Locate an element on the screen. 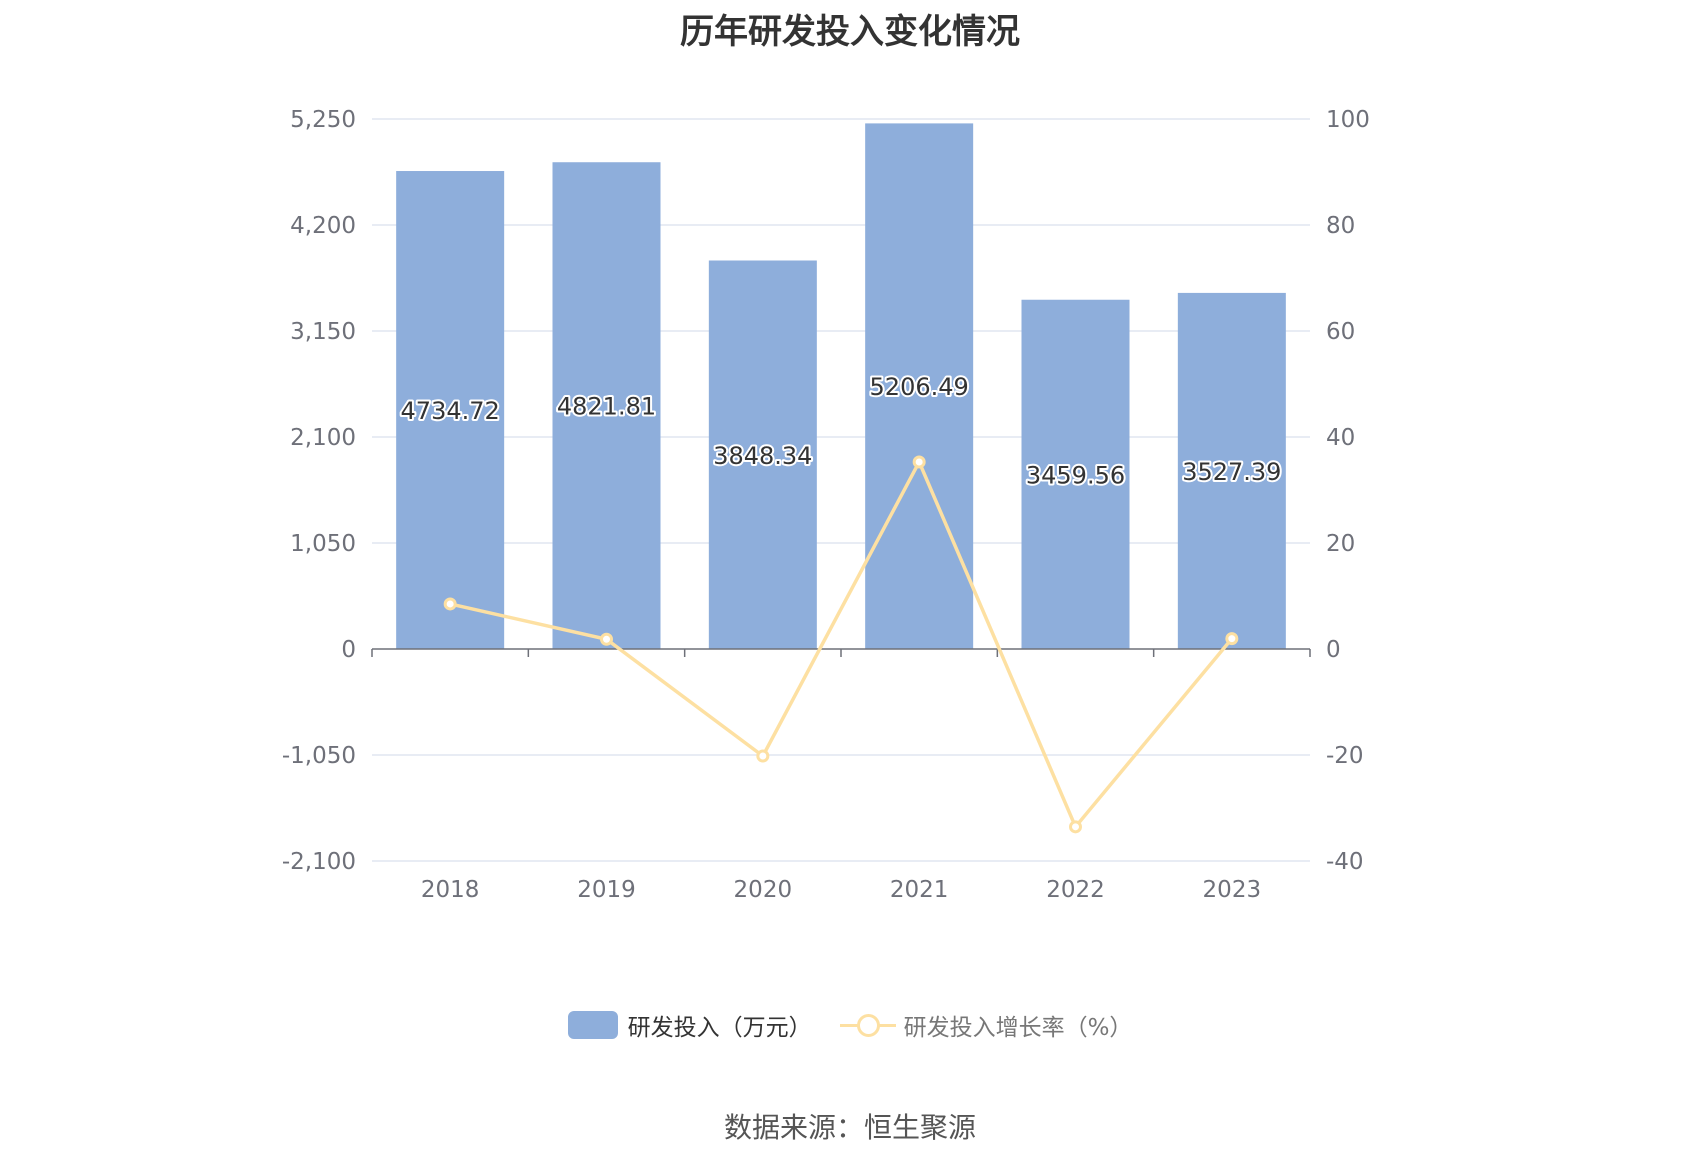 This screenshot has height=1150, width=1700. bar-data-label: 3459.56 is located at coordinates (1075, 475).